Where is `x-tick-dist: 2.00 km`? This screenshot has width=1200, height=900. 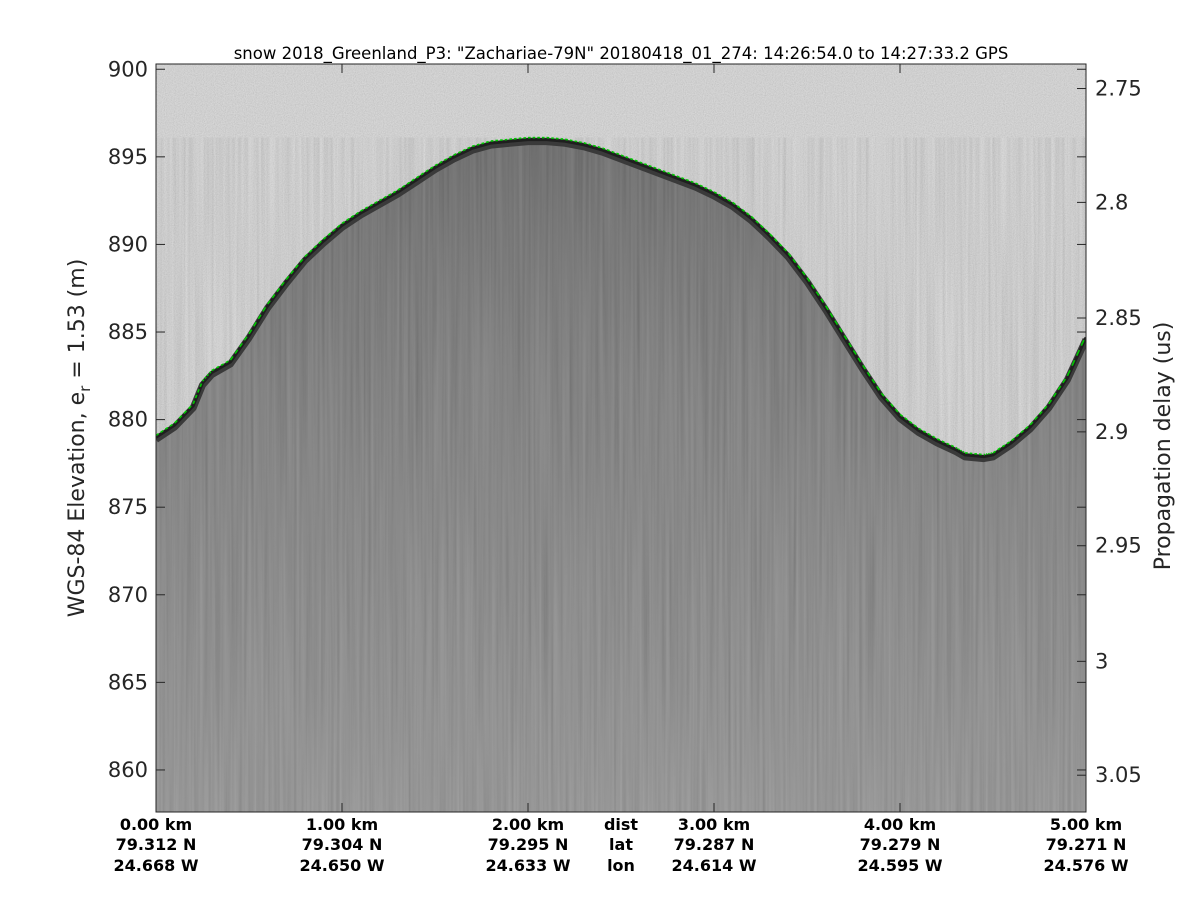
x-tick-dist: 2.00 km is located at coordinates (528, 824).